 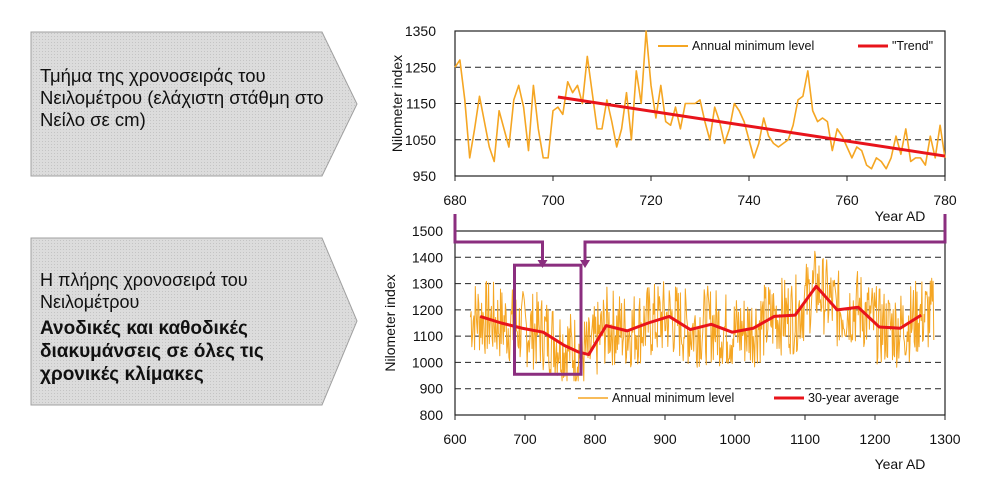 I want to click on callout-bottom-arrow-shape, so click(x=194, y=321).